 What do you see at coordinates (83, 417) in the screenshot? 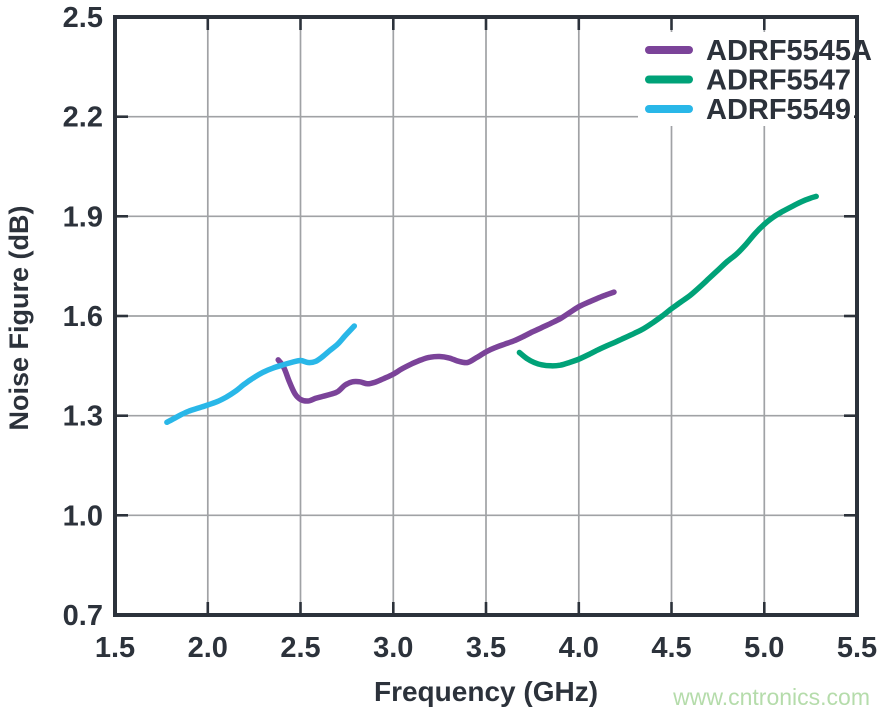
I see `y-tick-label: 1.3` at bounding box center [83, 417].